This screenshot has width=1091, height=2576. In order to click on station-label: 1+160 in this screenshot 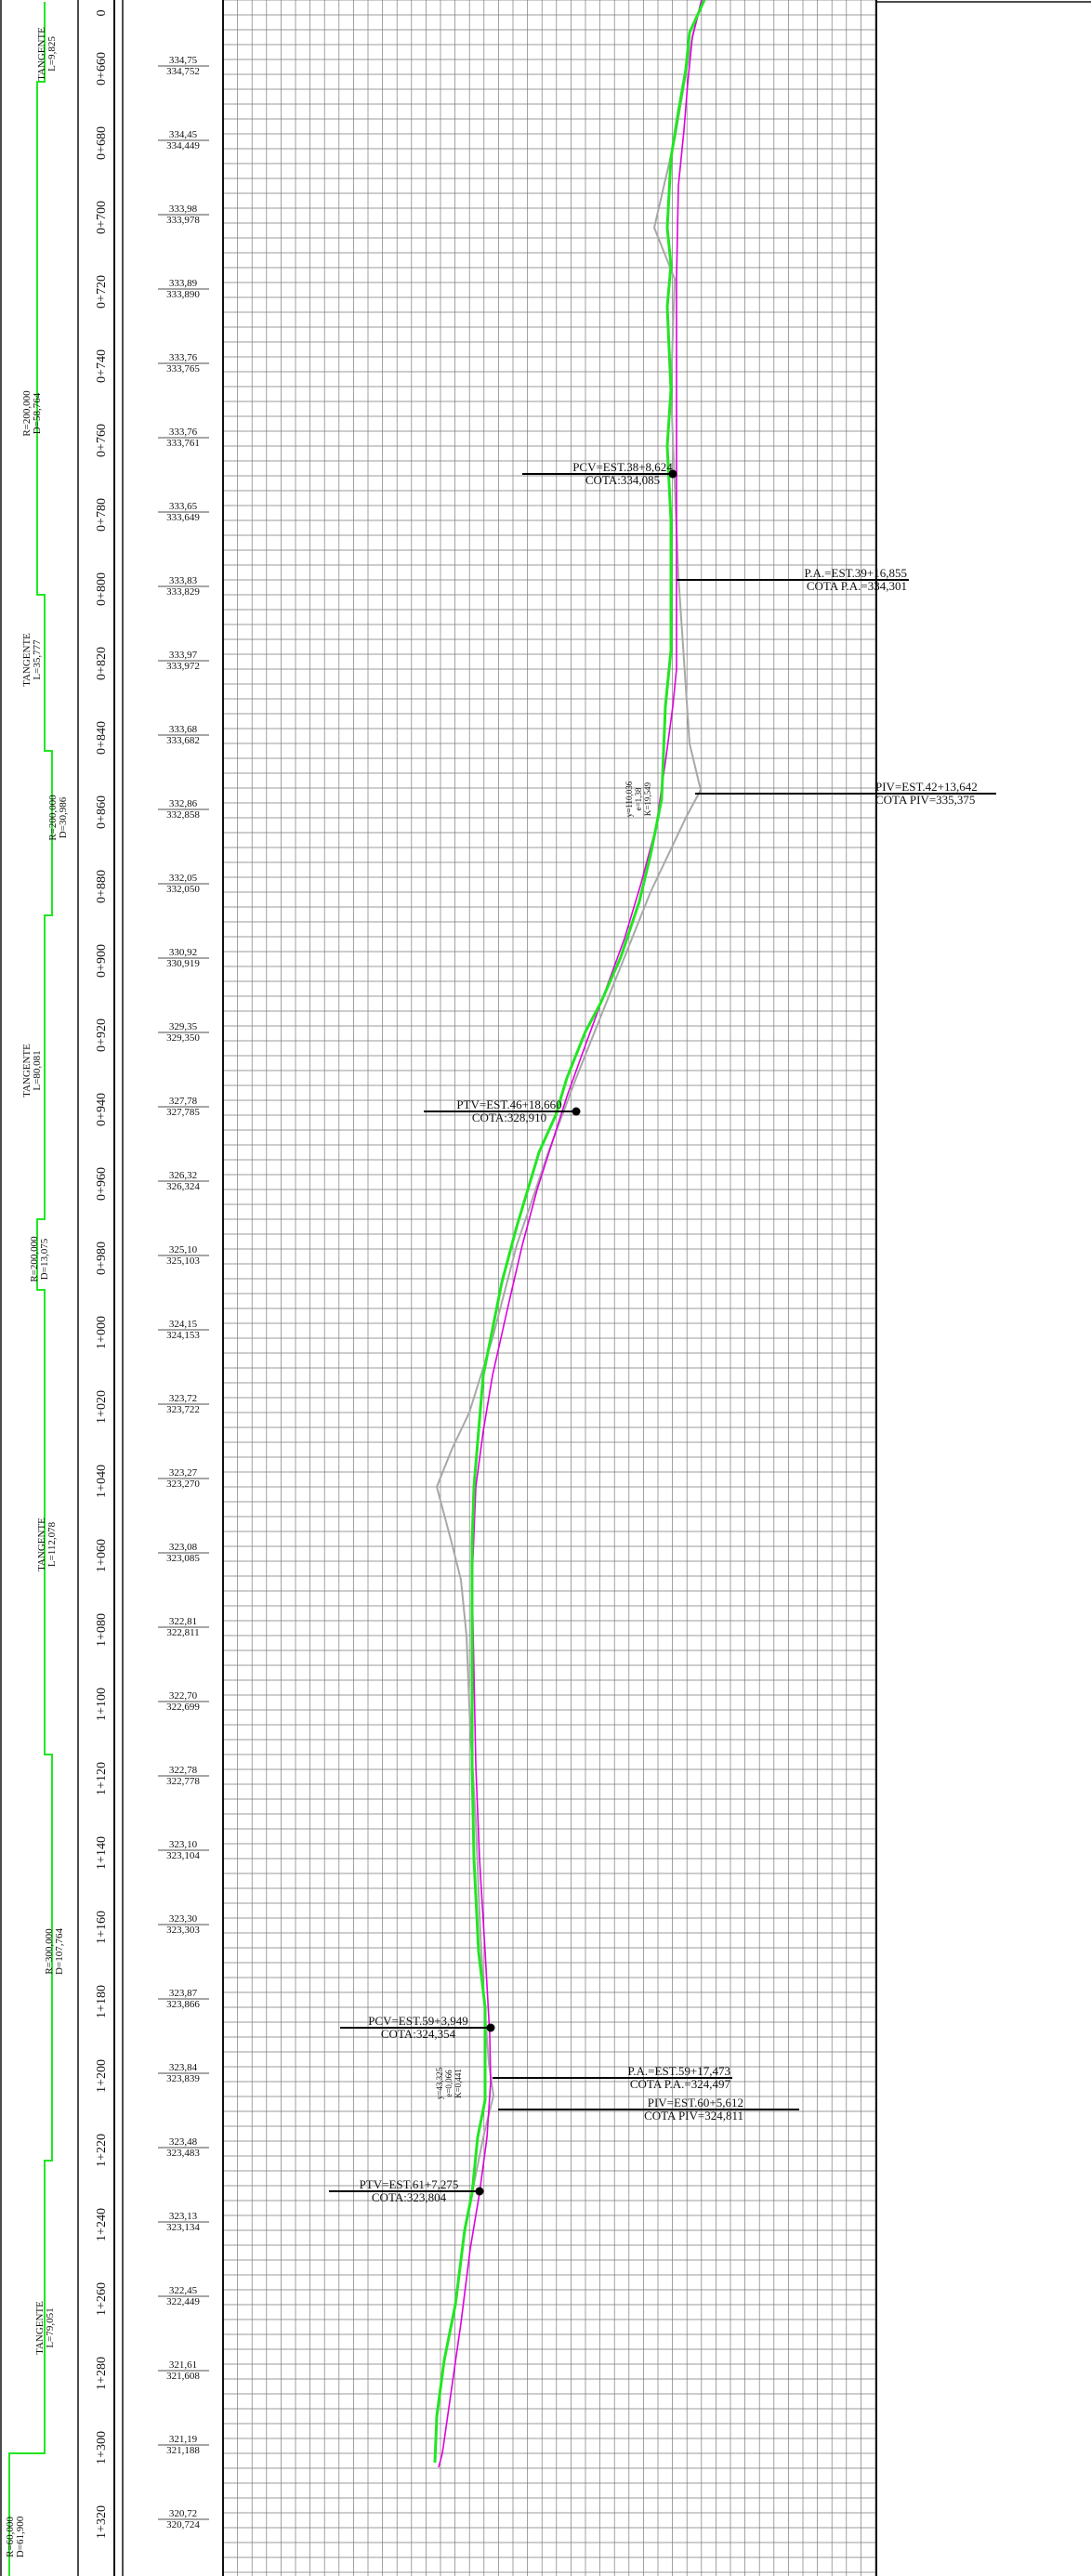, I will do `click(102, 1927)`.